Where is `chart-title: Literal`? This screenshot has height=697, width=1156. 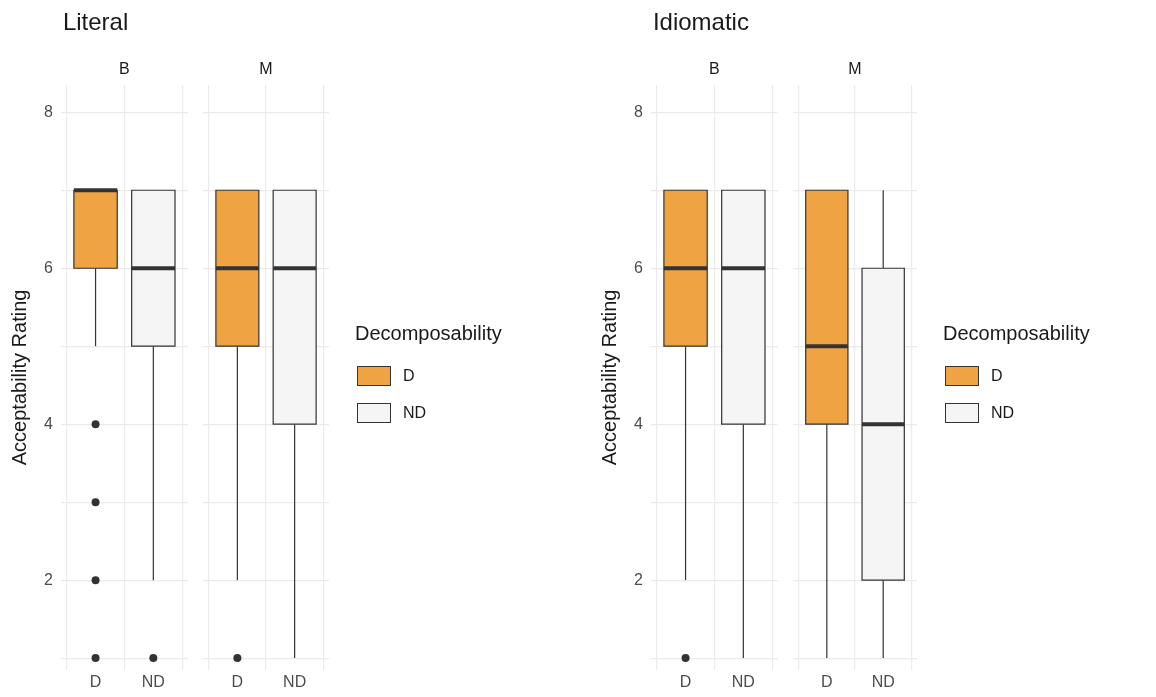 chart-title: Literal is located at coordinates (95, 21).